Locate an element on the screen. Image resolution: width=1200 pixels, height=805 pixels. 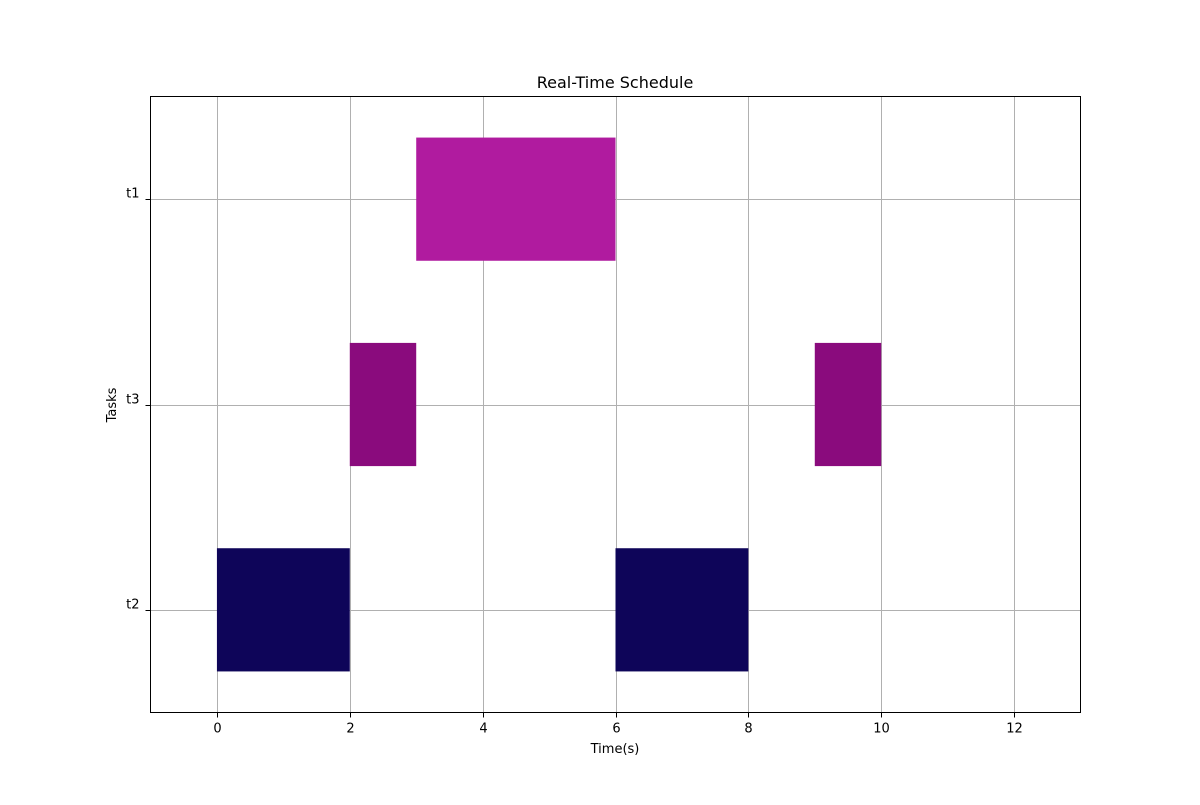
y-tick-label: t1 is located at coordinates (132, 194).